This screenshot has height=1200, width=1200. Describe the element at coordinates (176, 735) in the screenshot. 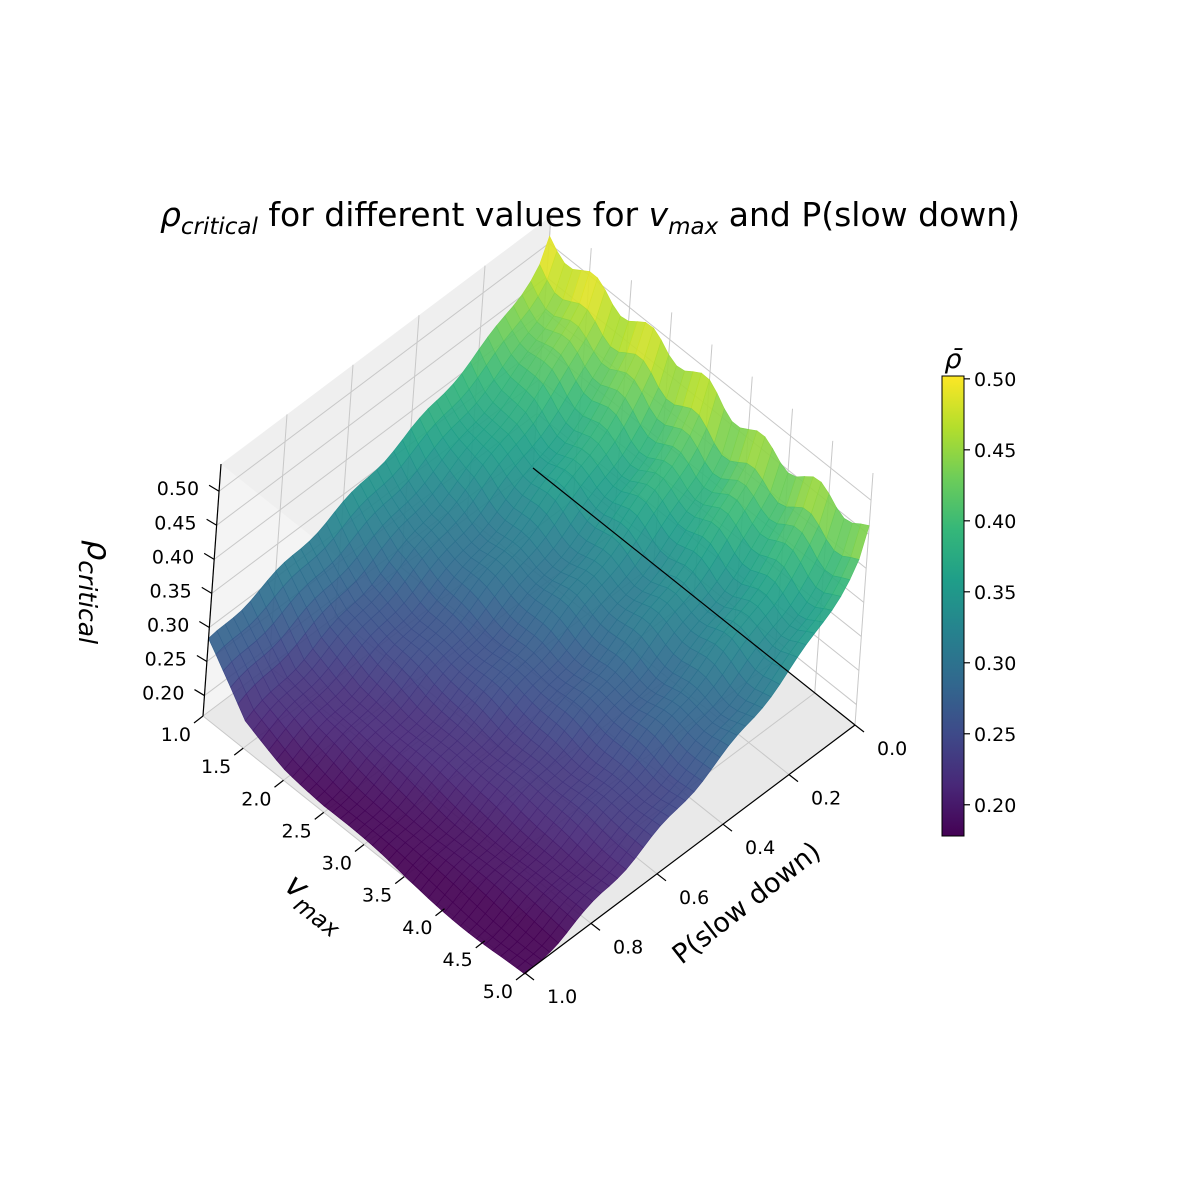

I see `x-tick-label: 1.0` at that location.